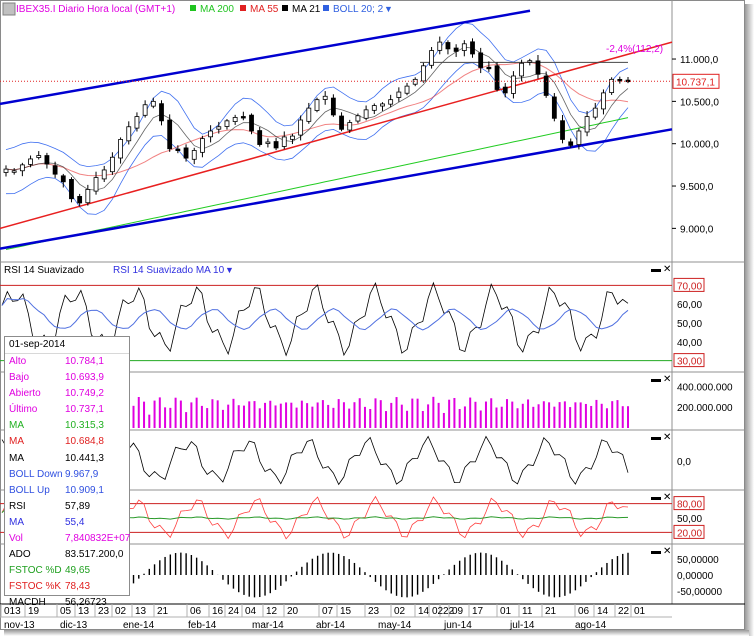 The height and width of the screenshot is (636, 754). Describe the element at coordinates (78, 571) in the screenshot. I see `data-window-value: 49,65` at that location.